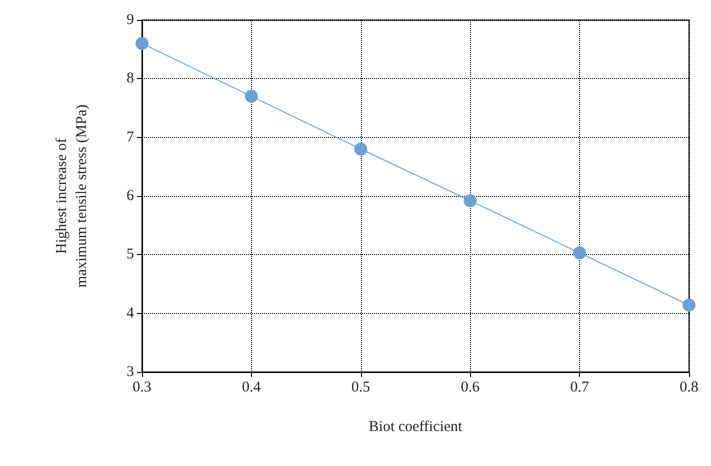  Describe the element at coordinates (689, 388) in the screenshot. I see `x-tick-label: 0.8` at that location.